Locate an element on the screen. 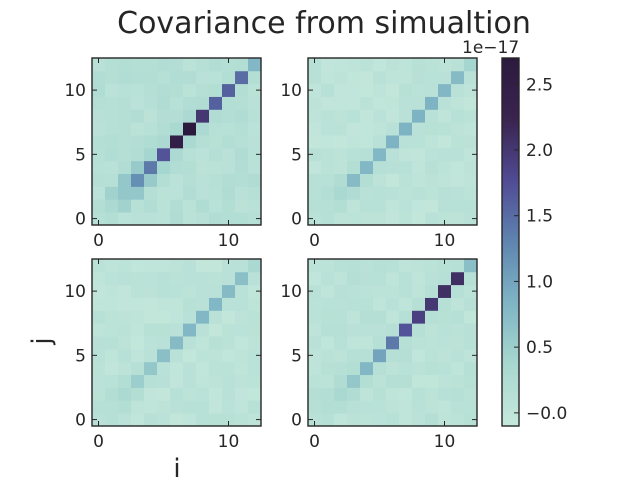  heatmap-panel-top-left: 0 10 0 5 10 is located at coordinates (163, 154).